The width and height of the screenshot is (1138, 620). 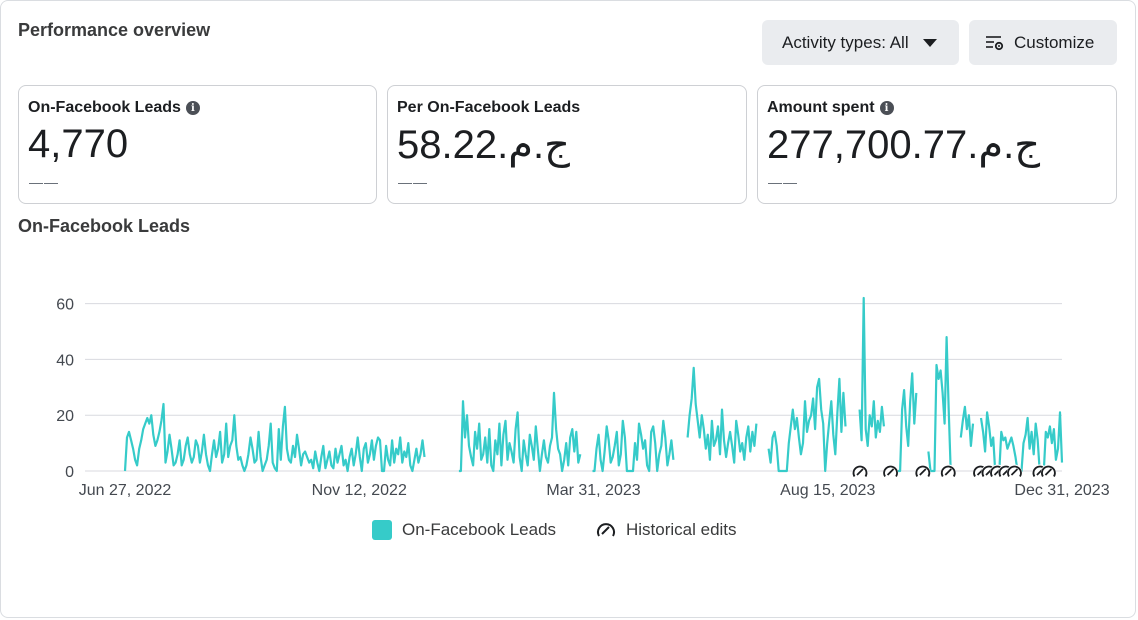 I want to click on metric-label: Per On-Facebook Leads, so click(x=489, y=107).